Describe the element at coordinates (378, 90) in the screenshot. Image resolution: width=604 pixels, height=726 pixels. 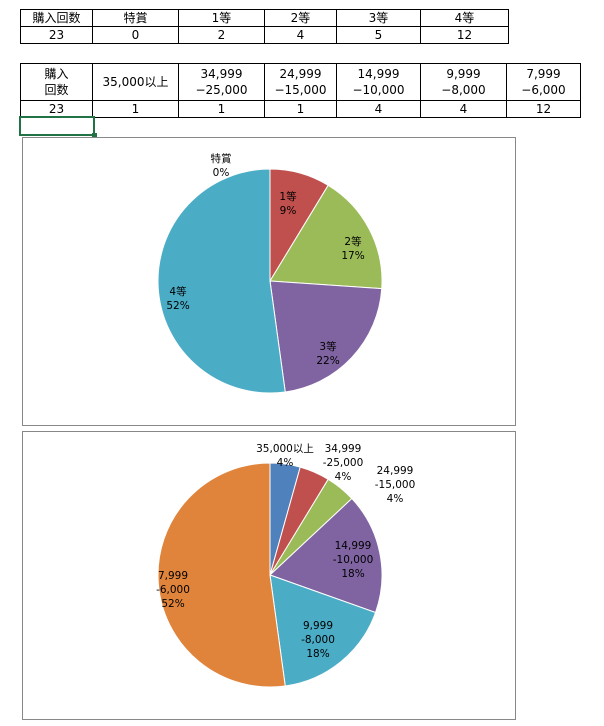
I see `header-line: −10,000` at that location.